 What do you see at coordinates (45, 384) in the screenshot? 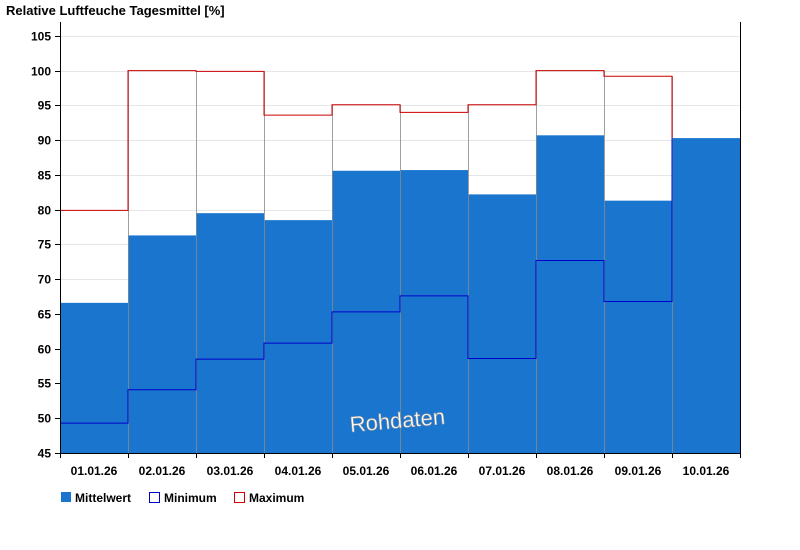
I see `y-tick-label: 55` at bounding box center [45, 384].